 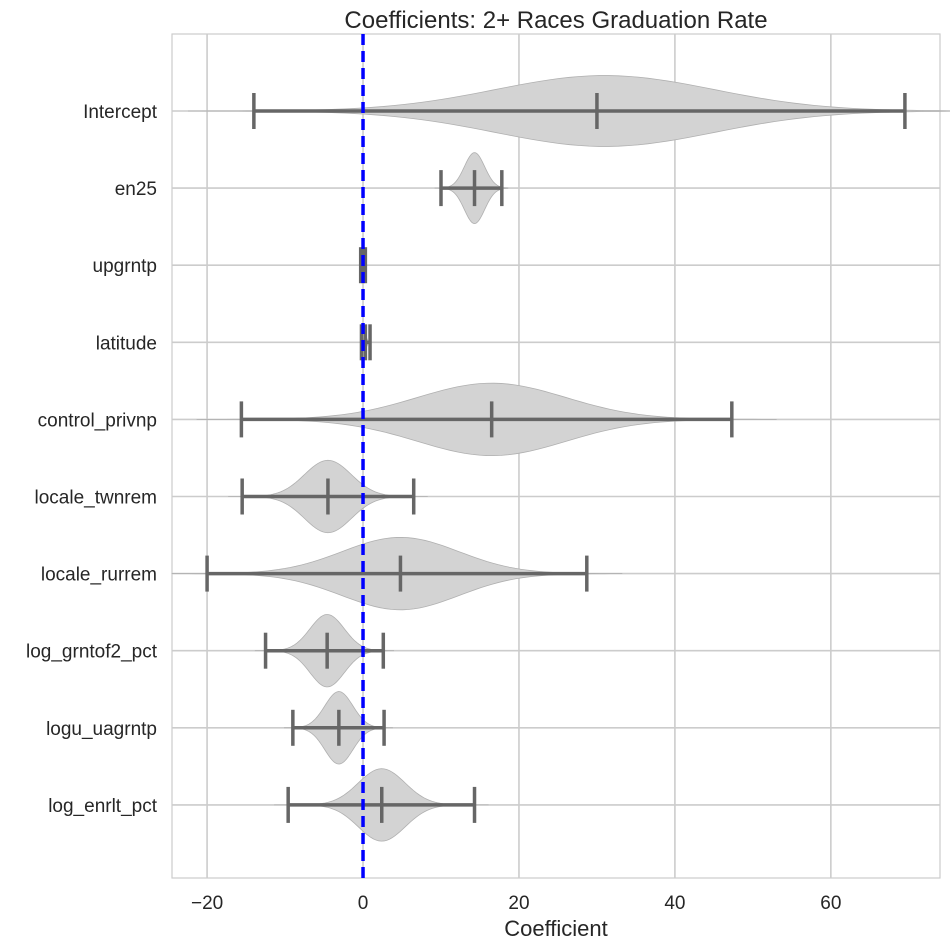 I want to click on x-tick-labels: −20 0 20 40 60, so click(x=516, y=903).